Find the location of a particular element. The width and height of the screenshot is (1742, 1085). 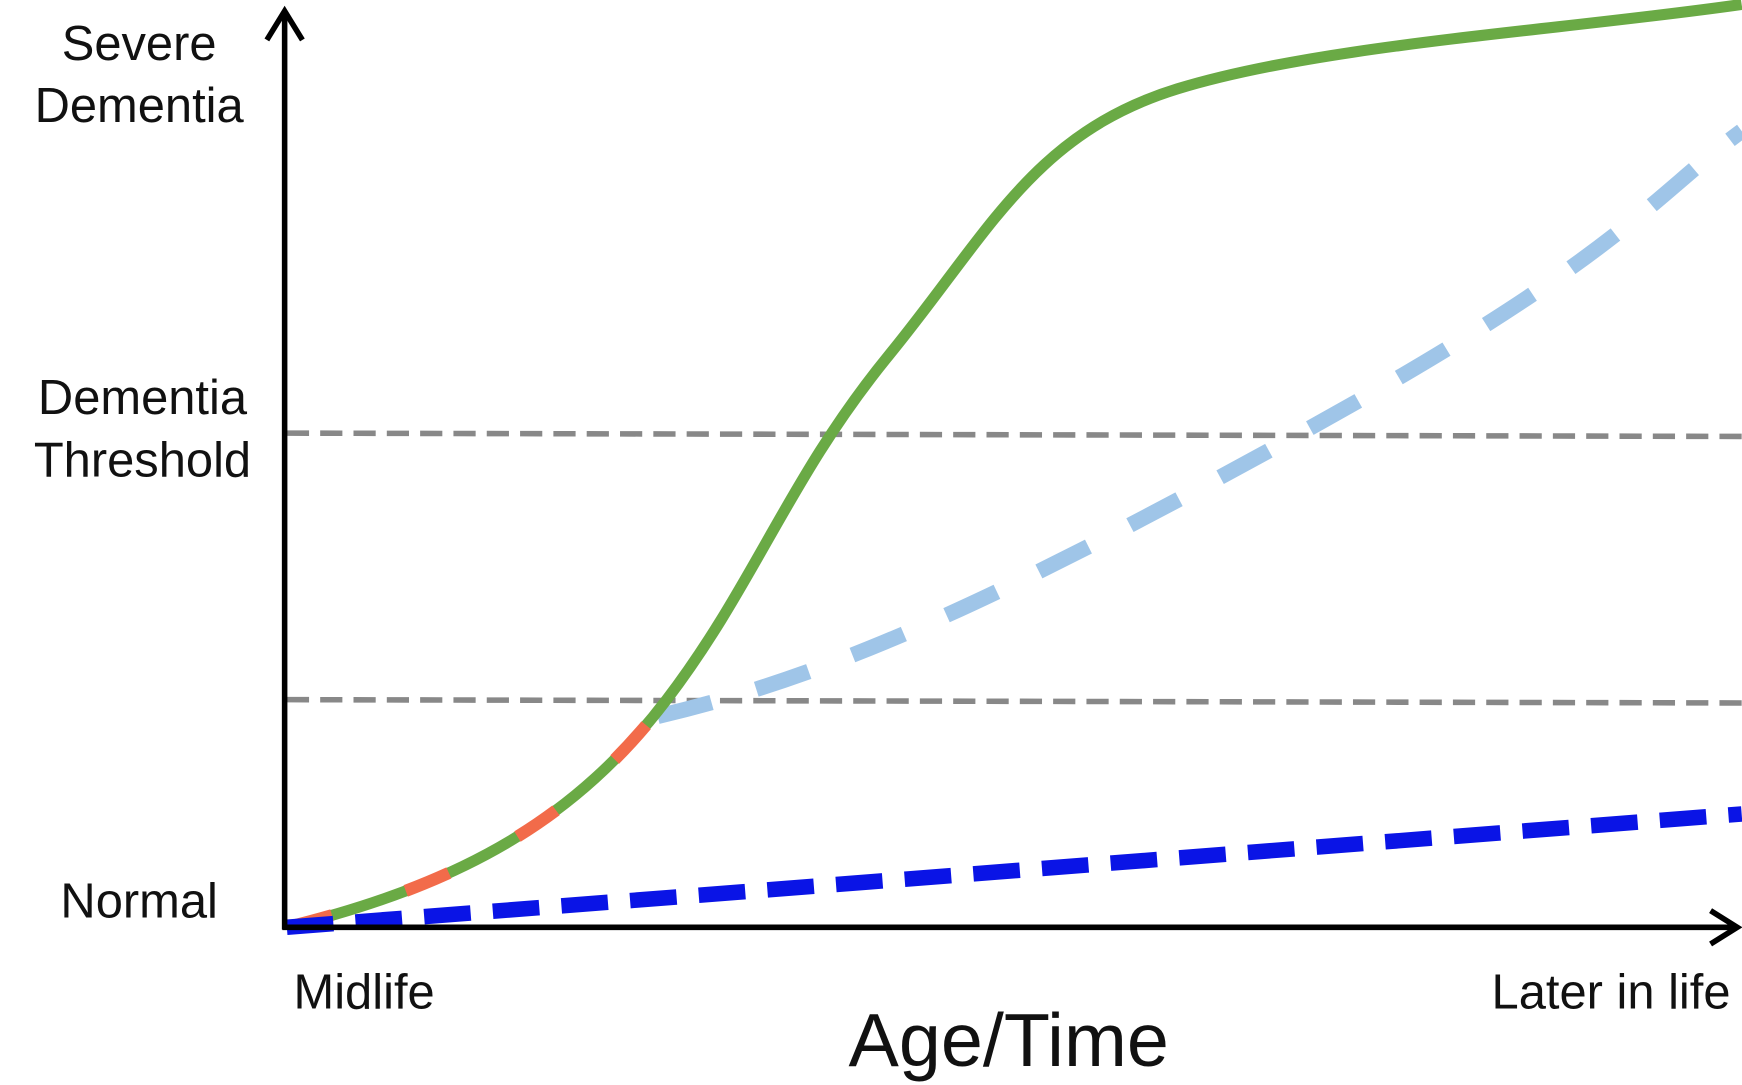

normal-aging is located at coordinates (1014, 871).